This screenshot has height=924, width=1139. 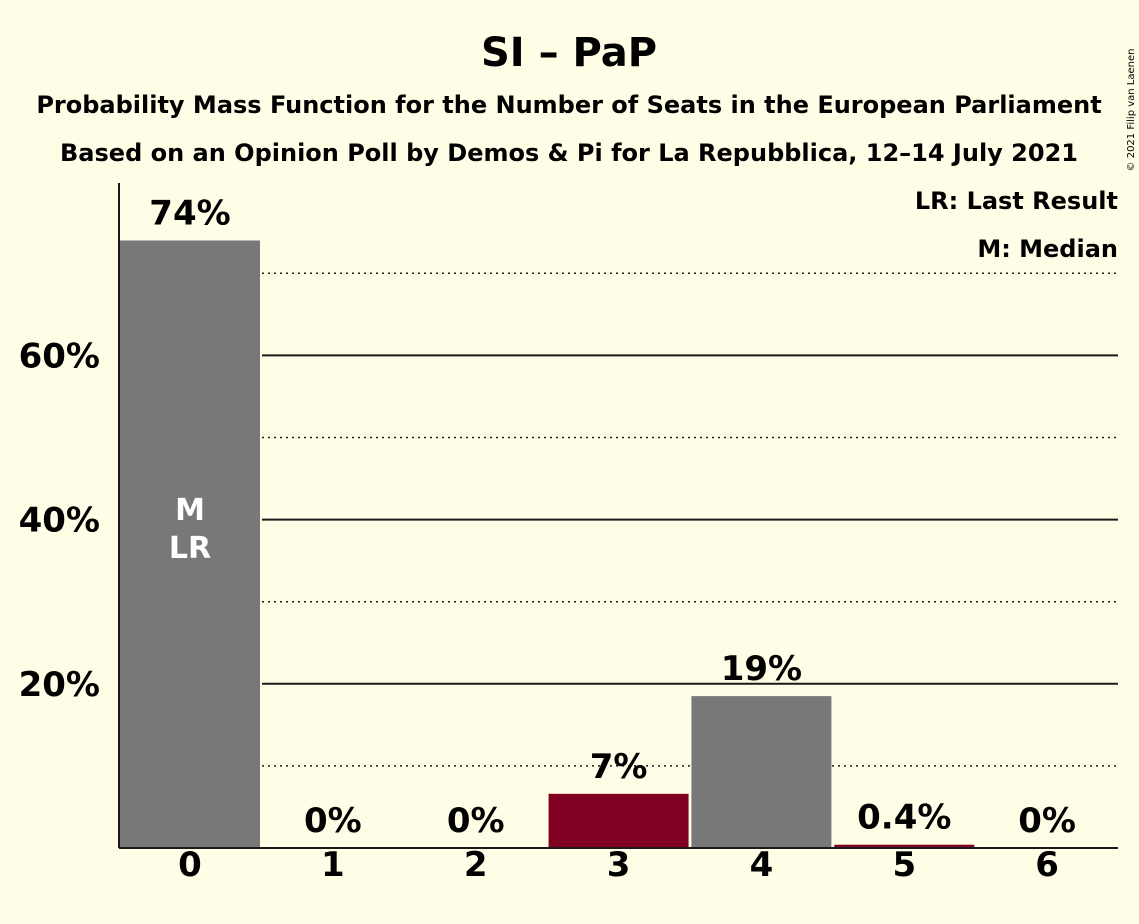 What do you see at coordinates (904, 818) in the screenshot?
I see `data-label: 0.4%` at bounding box center [904, 818].